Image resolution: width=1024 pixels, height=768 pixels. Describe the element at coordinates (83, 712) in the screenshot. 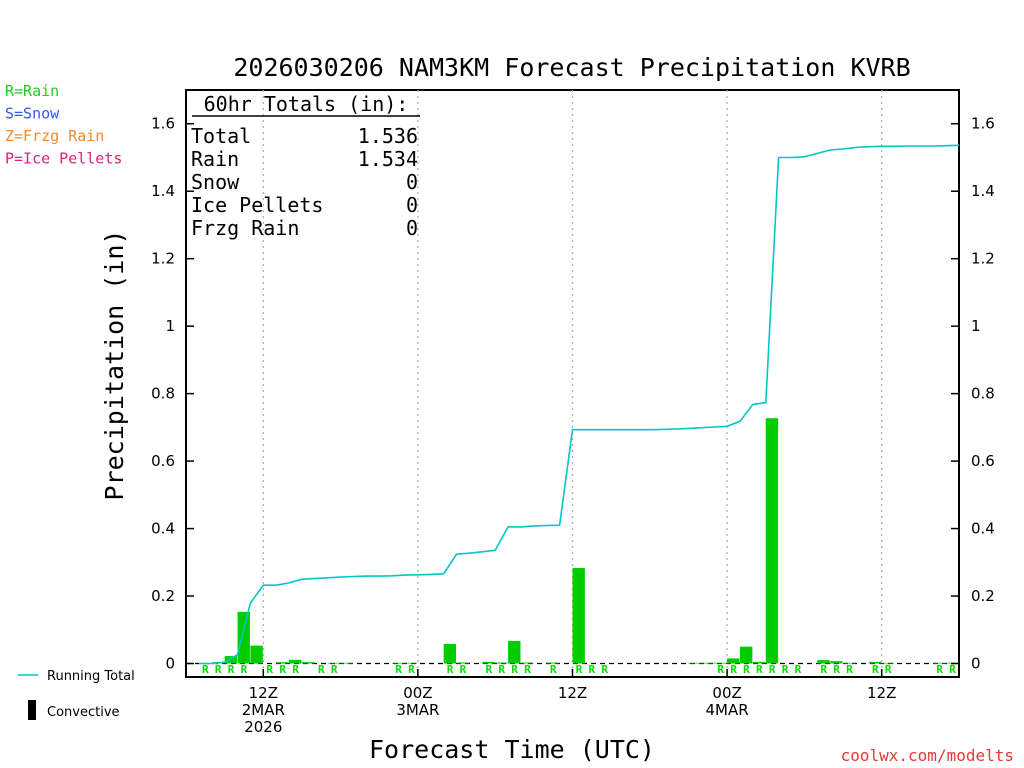

I see `legend-label: Convective` at that location.